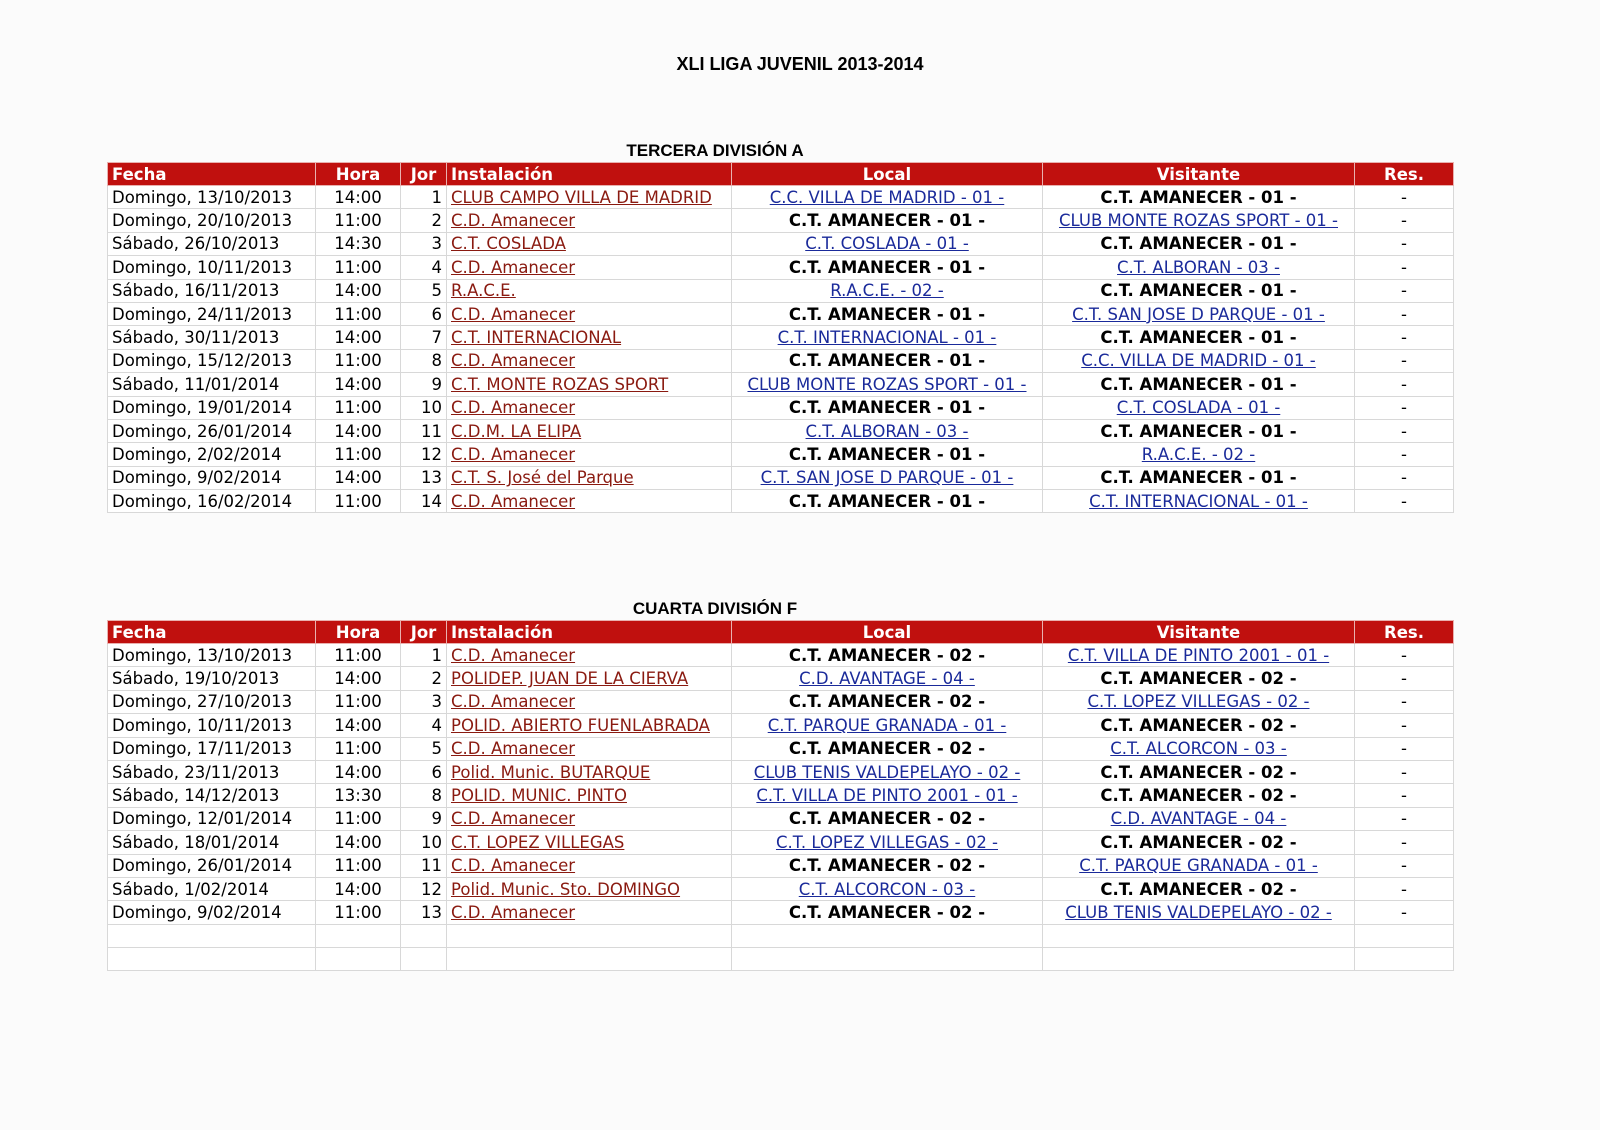 The height and width of the screenshot is (1130, 1600). Describe the element at coordinates (538, 842) in the screenshot. I see `venue-link: C.T. LOPEZ VILLEGAS` at that location.